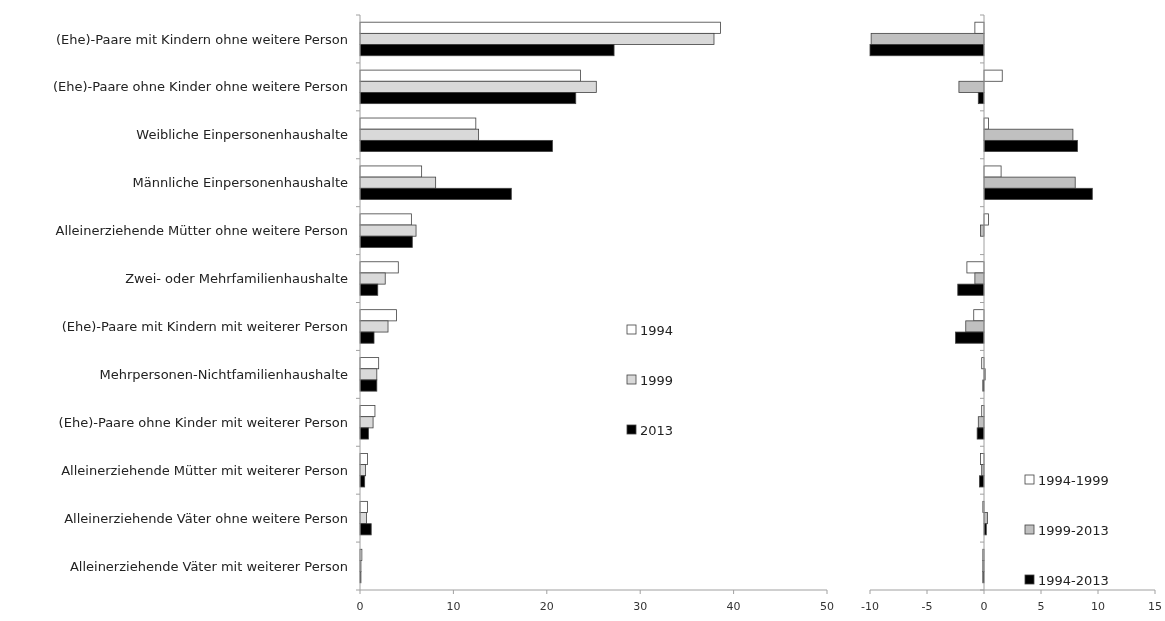 The width and height of the screenshot is (1165, 621). I want to click on x-tick-label: 40, so click(733, 606).